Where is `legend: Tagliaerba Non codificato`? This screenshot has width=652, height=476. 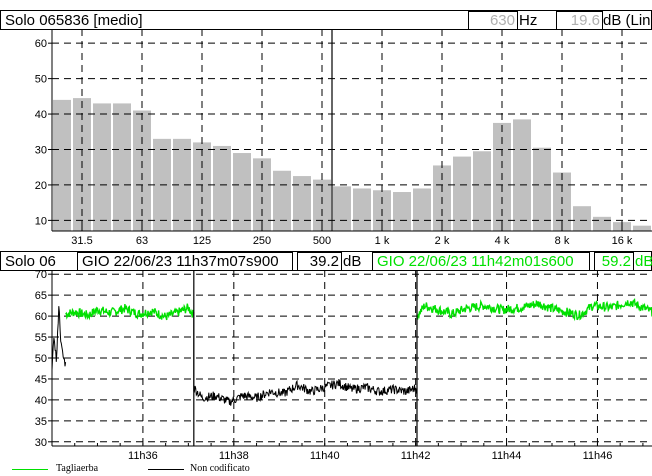
legend: Tagliaerba Non codificato is located at coordinates (326, 469).